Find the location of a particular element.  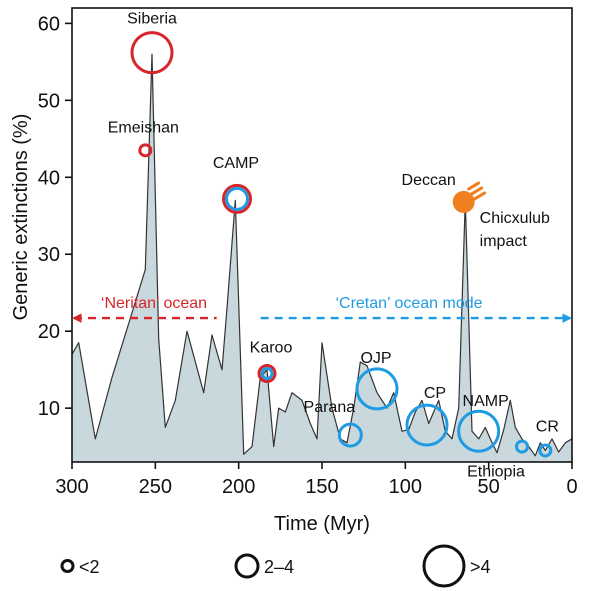

cp-label: CP is located at coordinates (435, 393).